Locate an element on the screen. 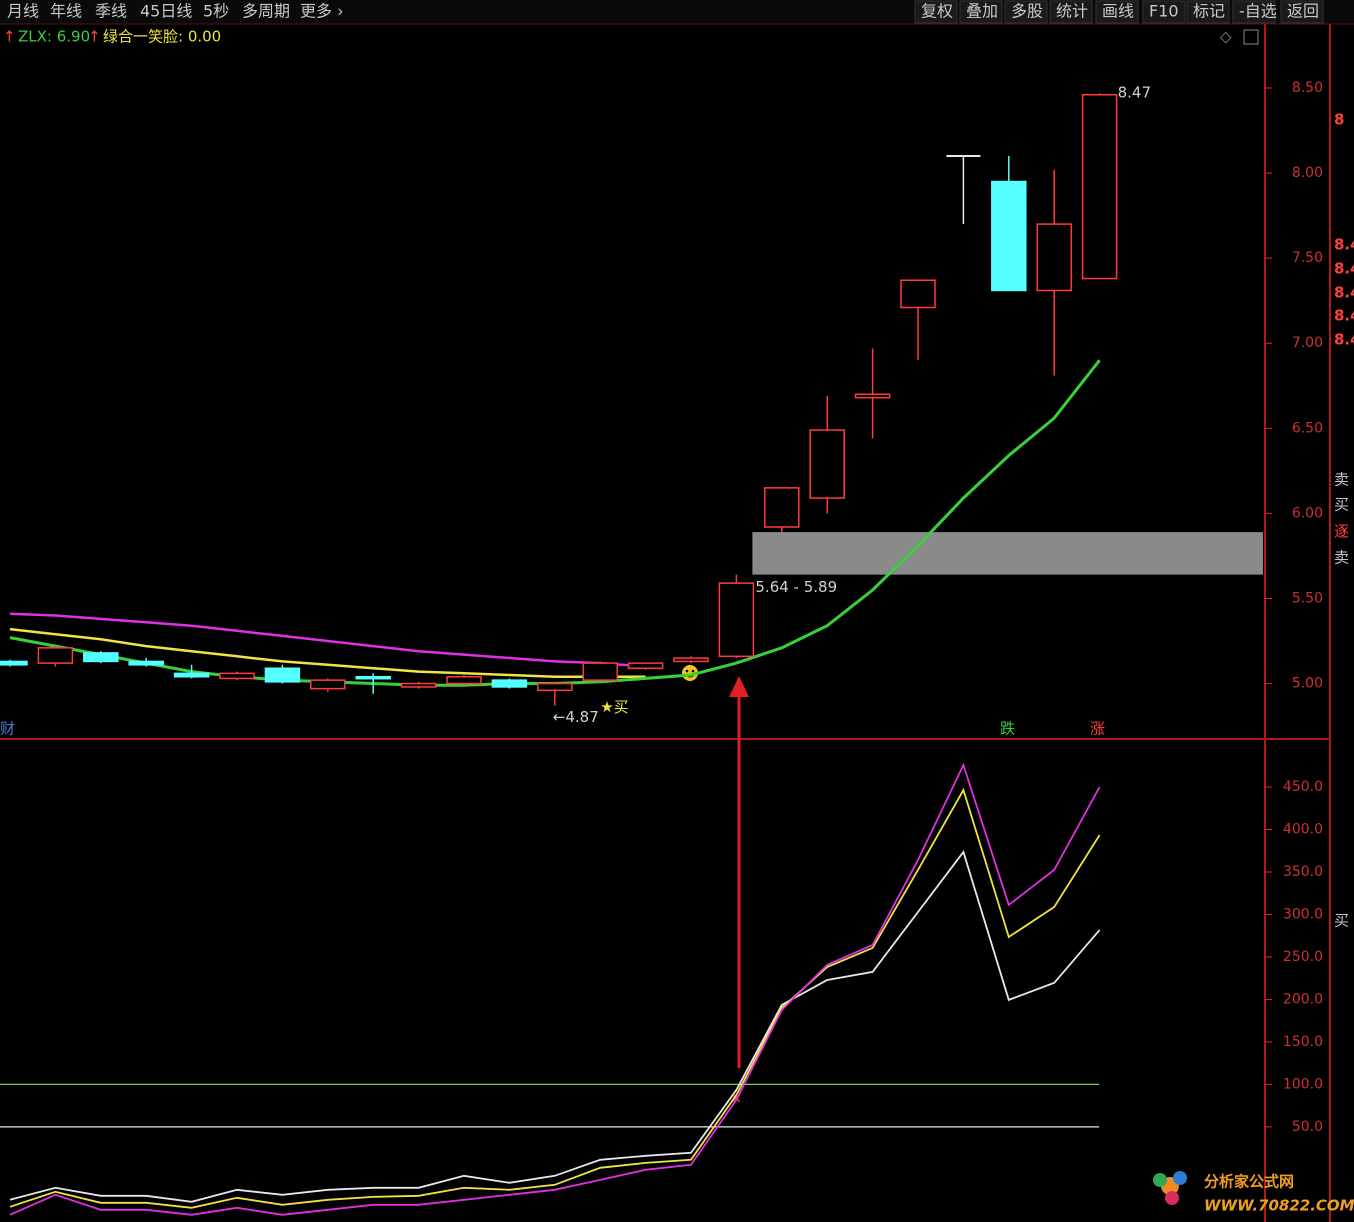 This screenshot has width=1354, height=1222. toolbar-button: 标记 is located at coordinates (1209, 11).